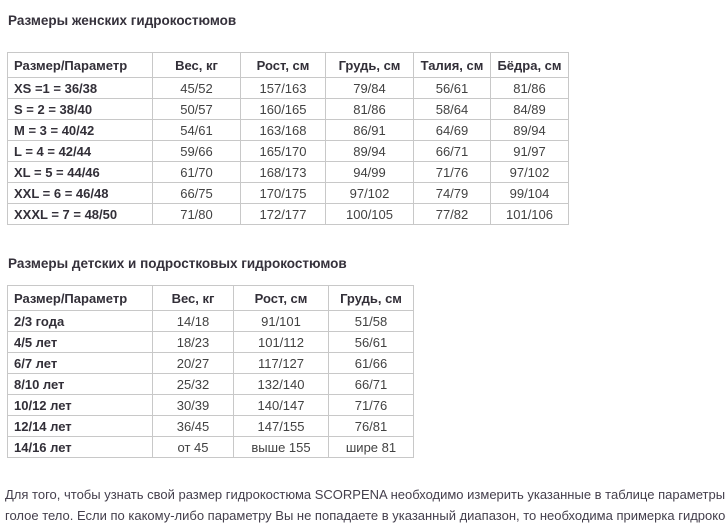 The width and height of the screenshot is (726, 529). Describe the element at coordinates (80, 363) in the screenshot. I see `row-label: 6/7 лет` at that location.